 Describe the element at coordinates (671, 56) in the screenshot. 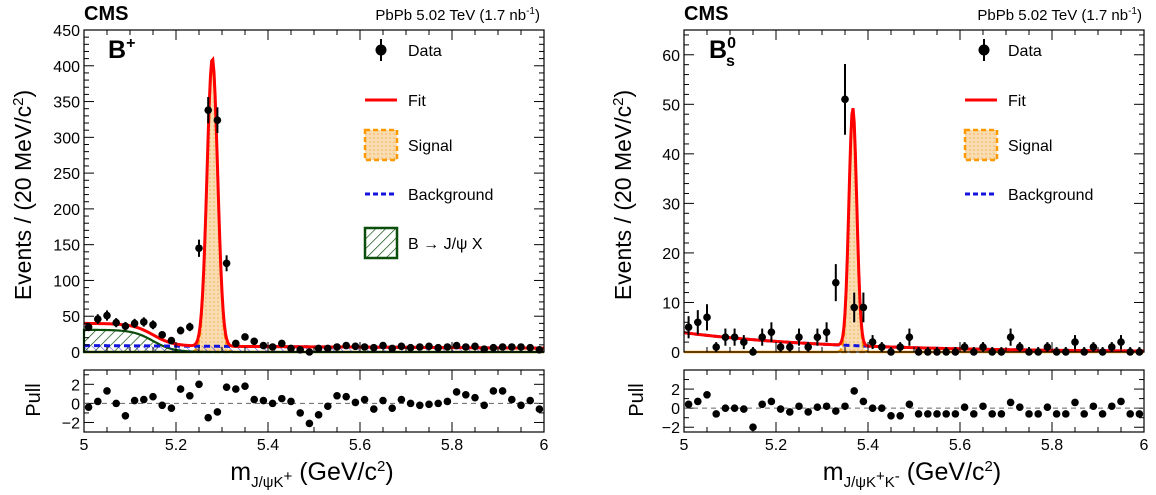

I see `y-tick-label: 60` at that location.